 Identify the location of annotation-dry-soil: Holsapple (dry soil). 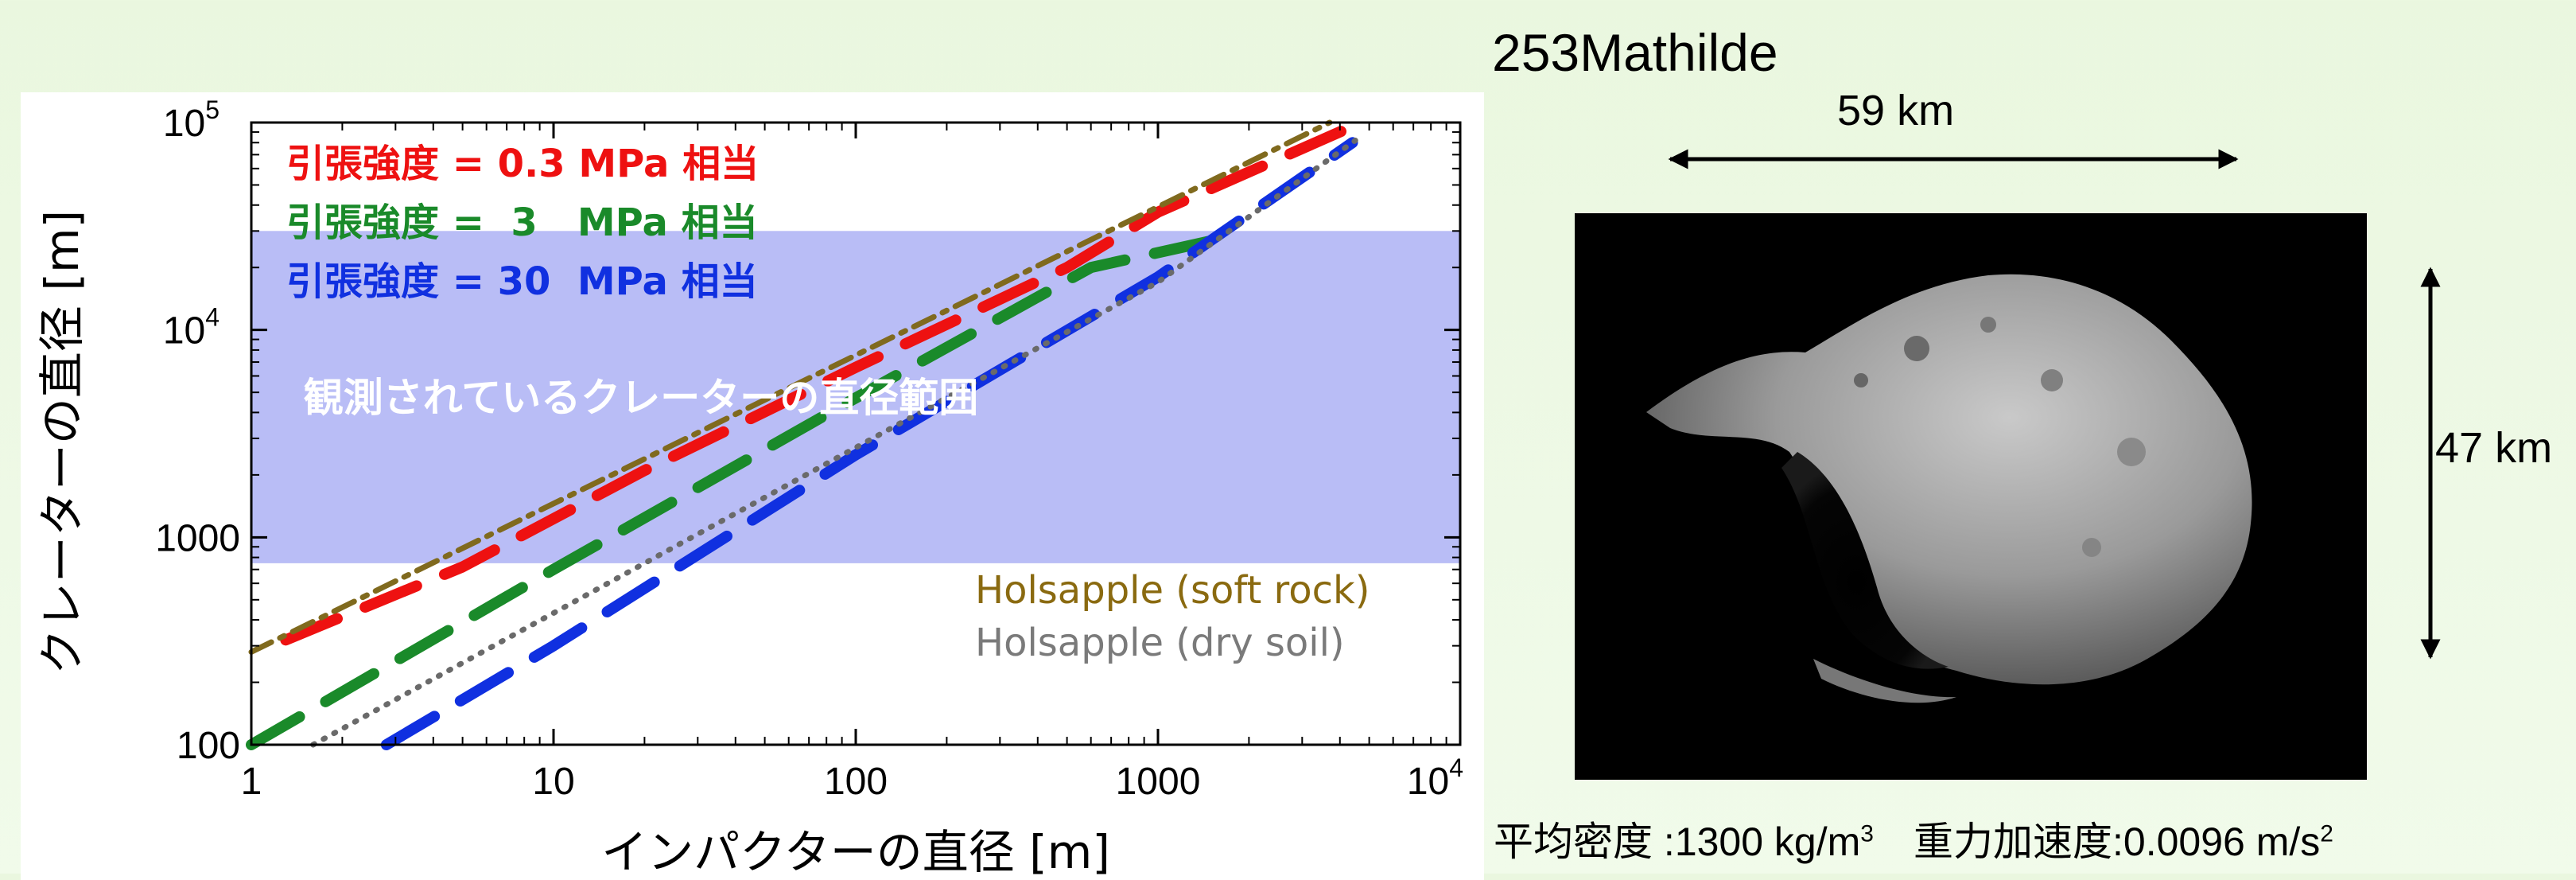
(1160, 643).